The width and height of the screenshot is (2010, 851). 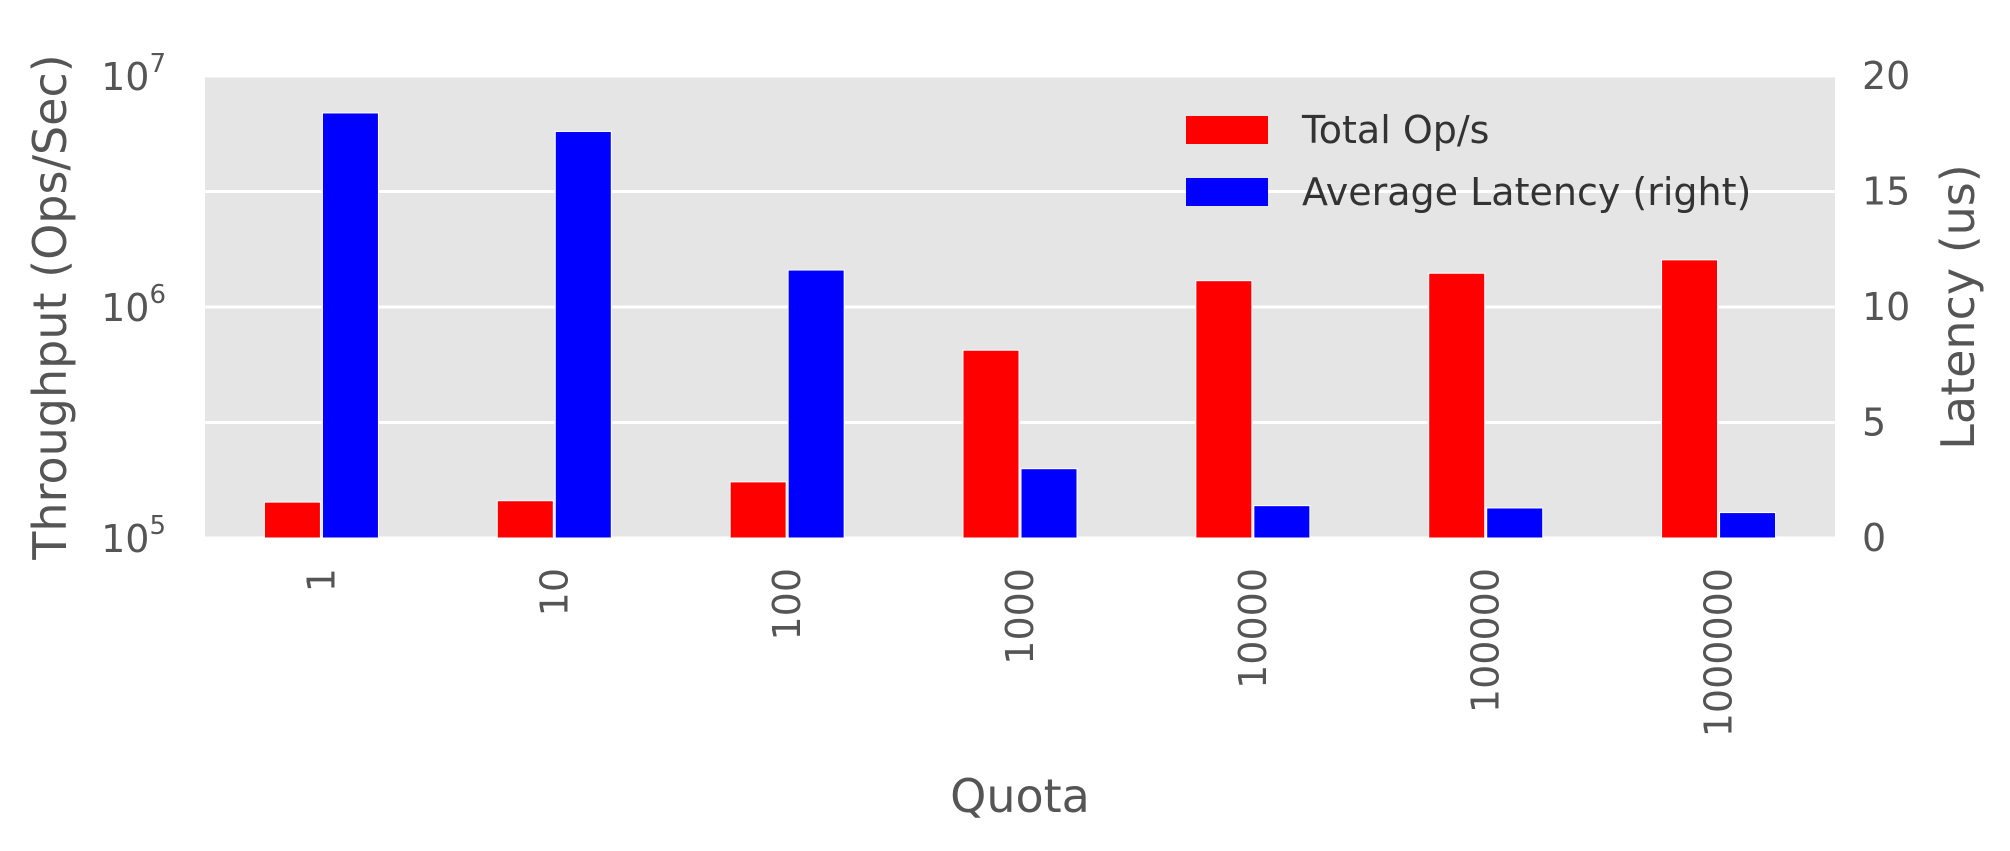 What do you see at coordinates (1468, 161) in the screenshot?
I see `legend: Total Op/s Average Latency (right)` at bounding box center [1468, 161].